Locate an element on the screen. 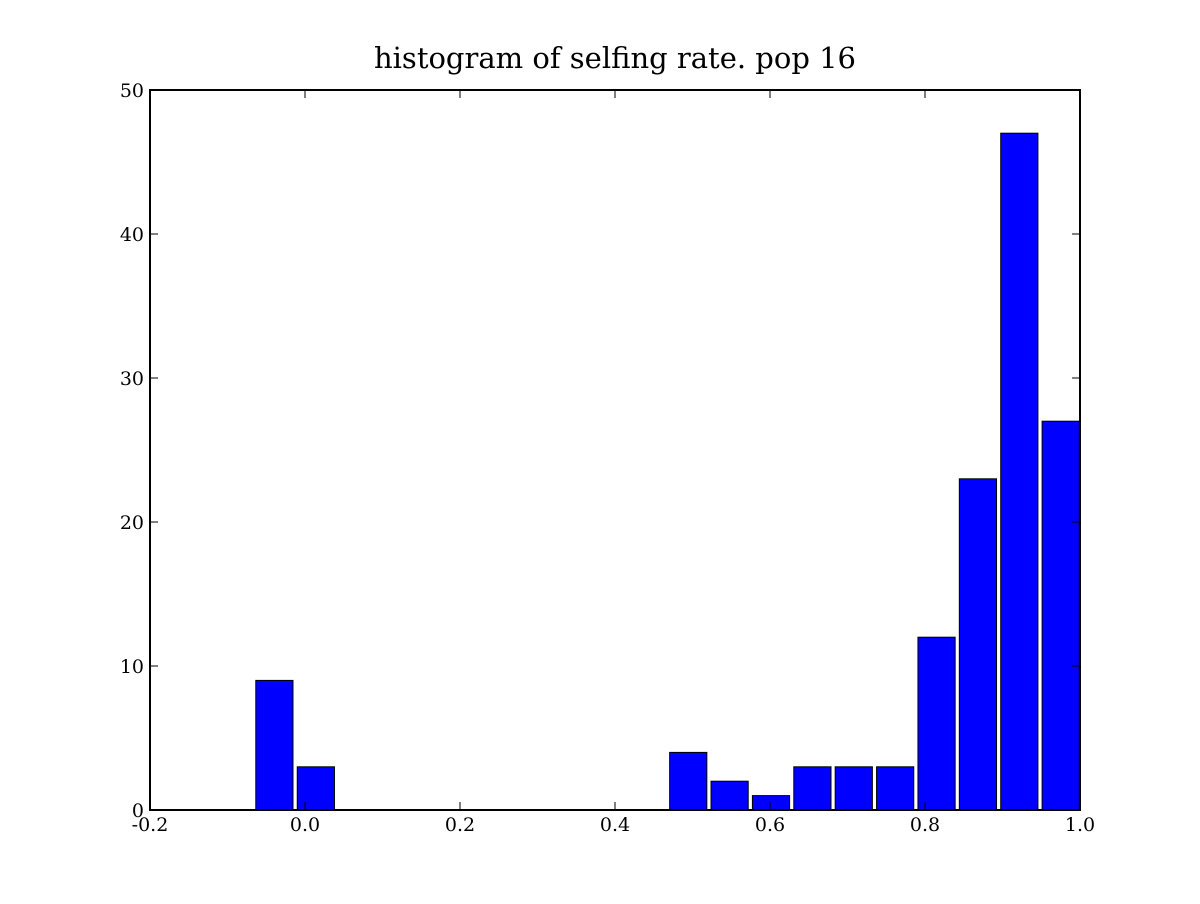 The width and height of the screenshot is (1200, 904). y-tick-label: 40 is located at coordinates (132, 235).